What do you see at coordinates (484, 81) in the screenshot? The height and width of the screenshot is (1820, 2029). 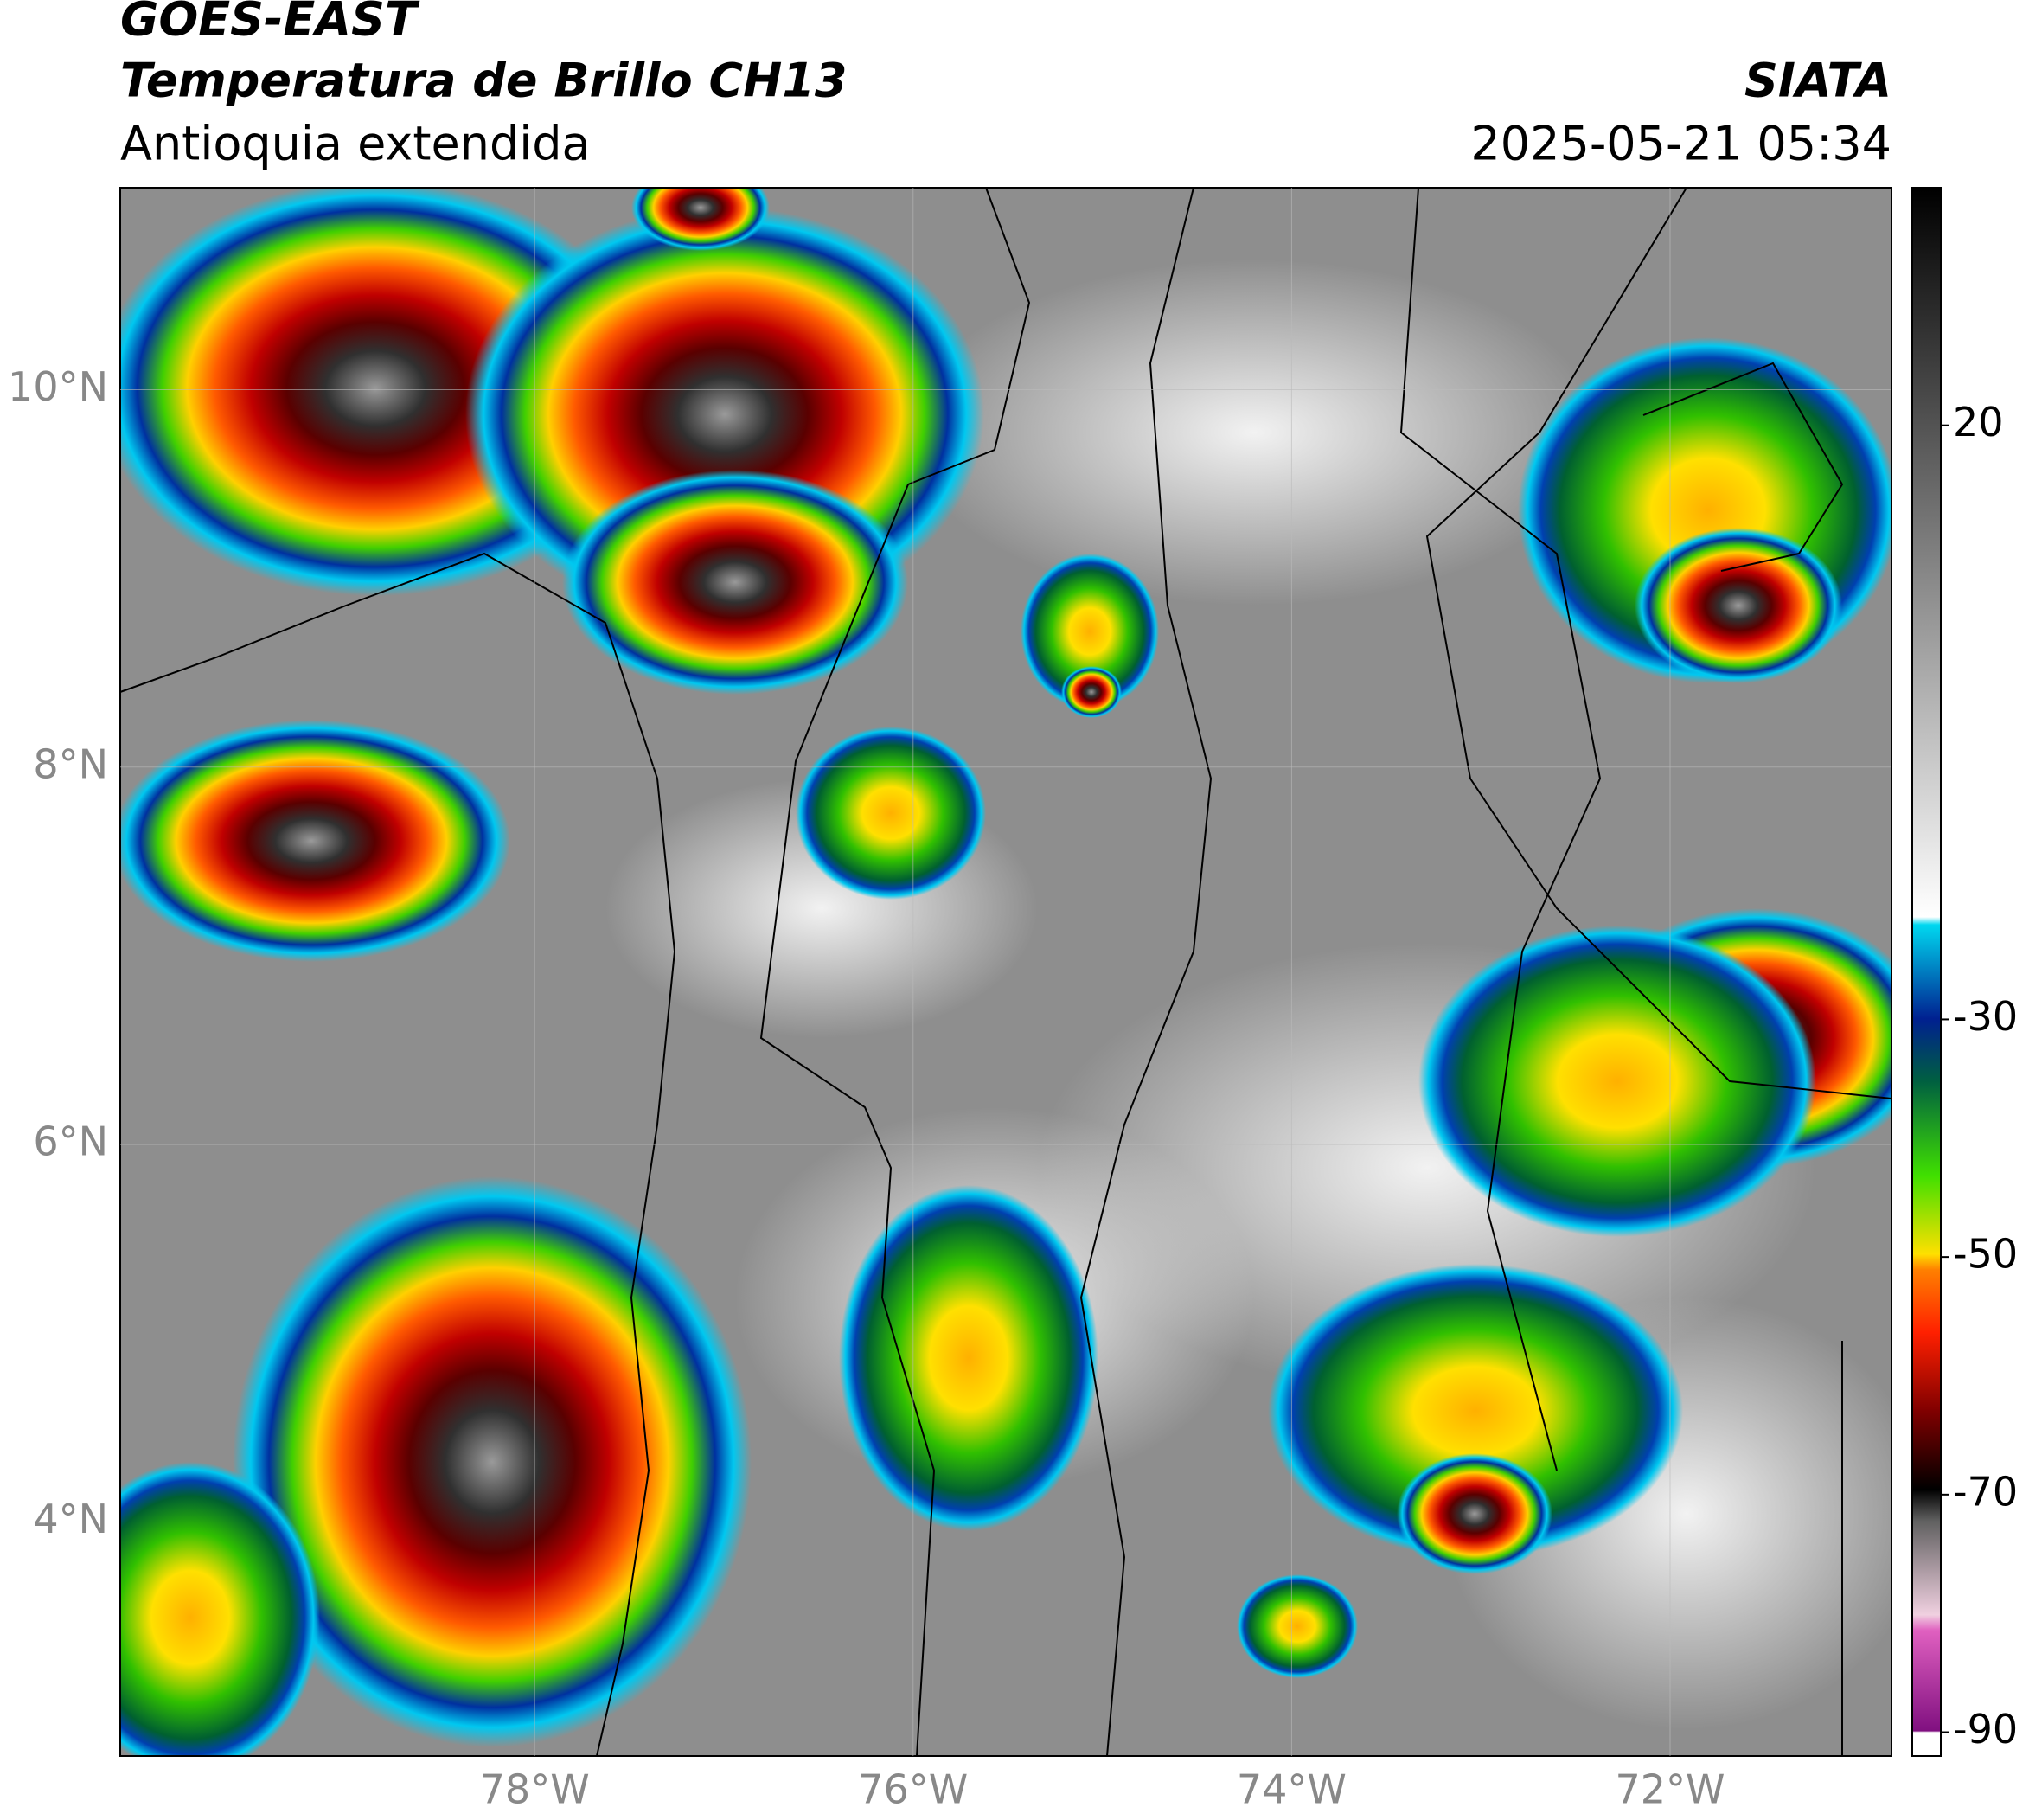 I see `title: Temperatura de Brillo CH13` at bounding box center [484, 81].